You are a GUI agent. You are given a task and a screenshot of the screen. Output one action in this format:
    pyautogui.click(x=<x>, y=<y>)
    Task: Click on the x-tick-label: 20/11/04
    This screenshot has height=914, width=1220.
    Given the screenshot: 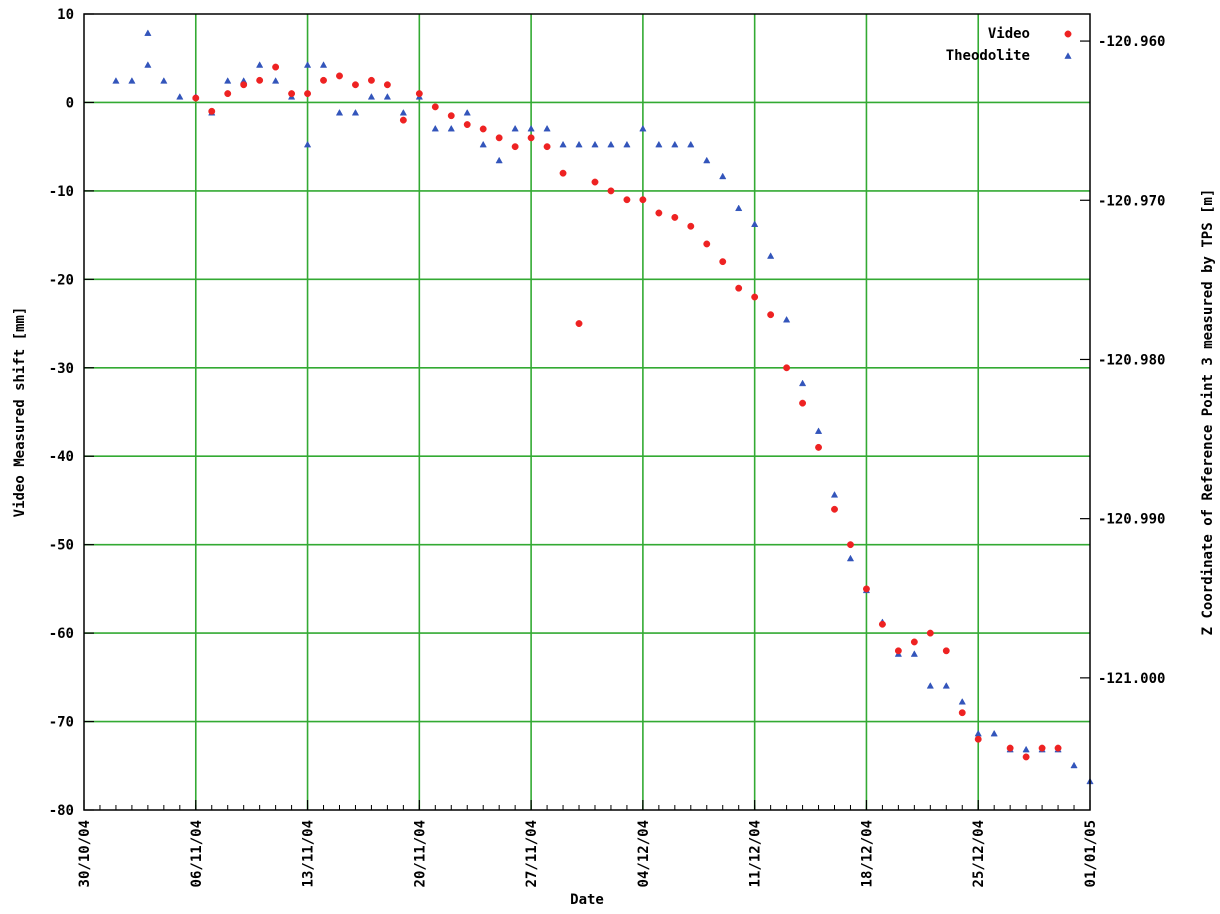 What is the action you would take?
    pyautogui.click(x=420, y=853)
    